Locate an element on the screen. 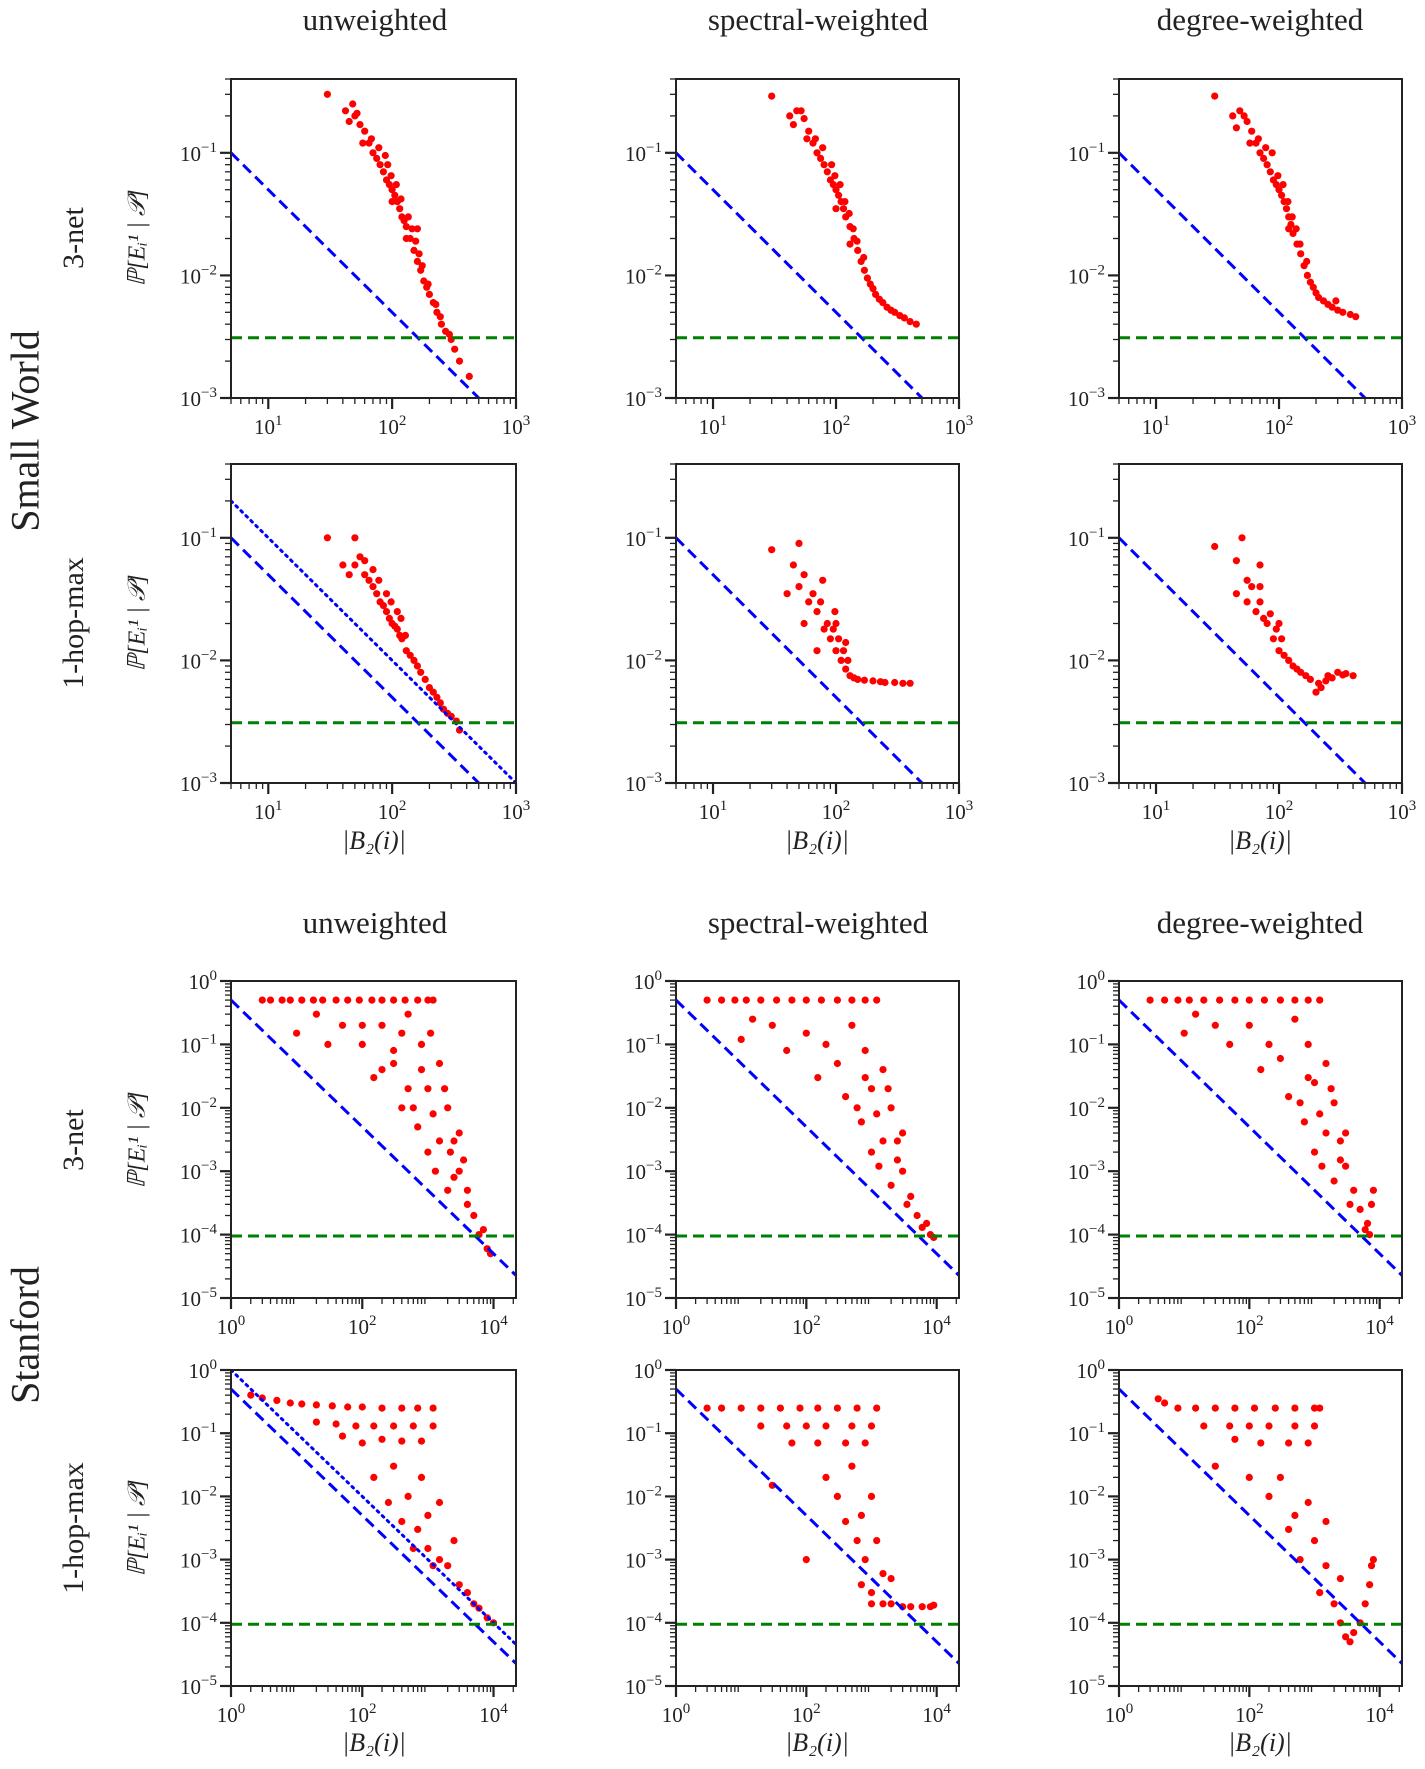  tick-label: 10⁴ is located at coordinates (936, 1714).